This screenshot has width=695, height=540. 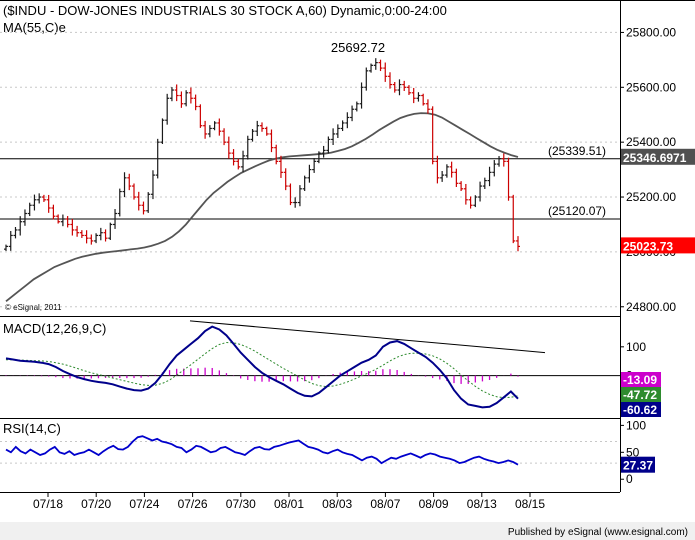 I want to click on footer-published: Published by eSignal (www.esignal.com), so click(x=598, y=532).